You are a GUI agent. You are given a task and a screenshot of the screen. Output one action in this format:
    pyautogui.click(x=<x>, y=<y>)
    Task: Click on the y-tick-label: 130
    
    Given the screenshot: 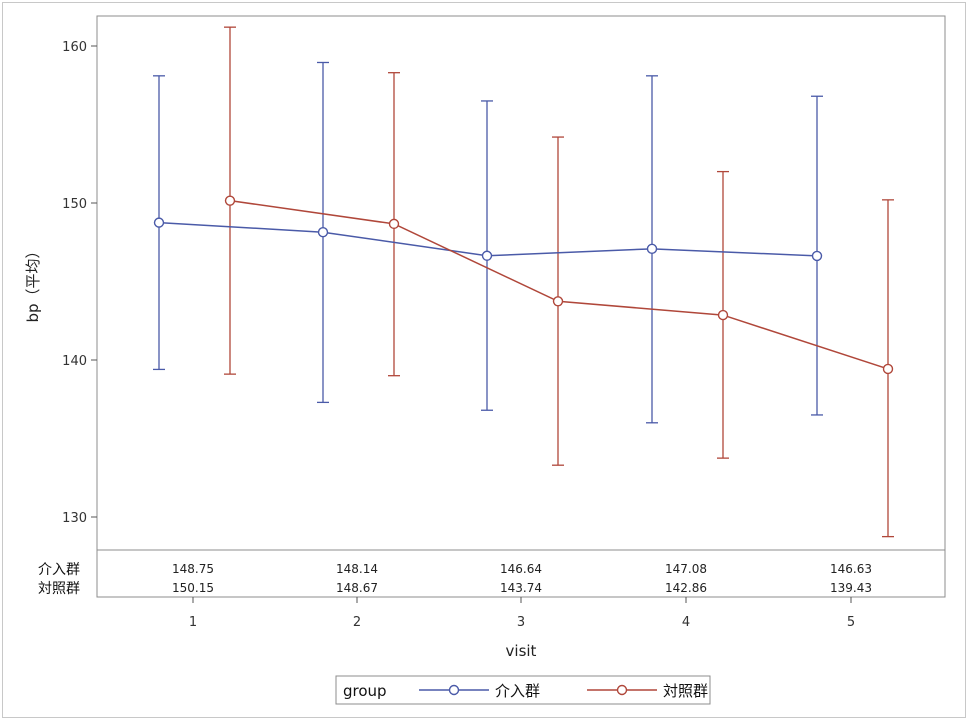 What is the action you would take?
    pyautogui.click(x=74, y=518)
    